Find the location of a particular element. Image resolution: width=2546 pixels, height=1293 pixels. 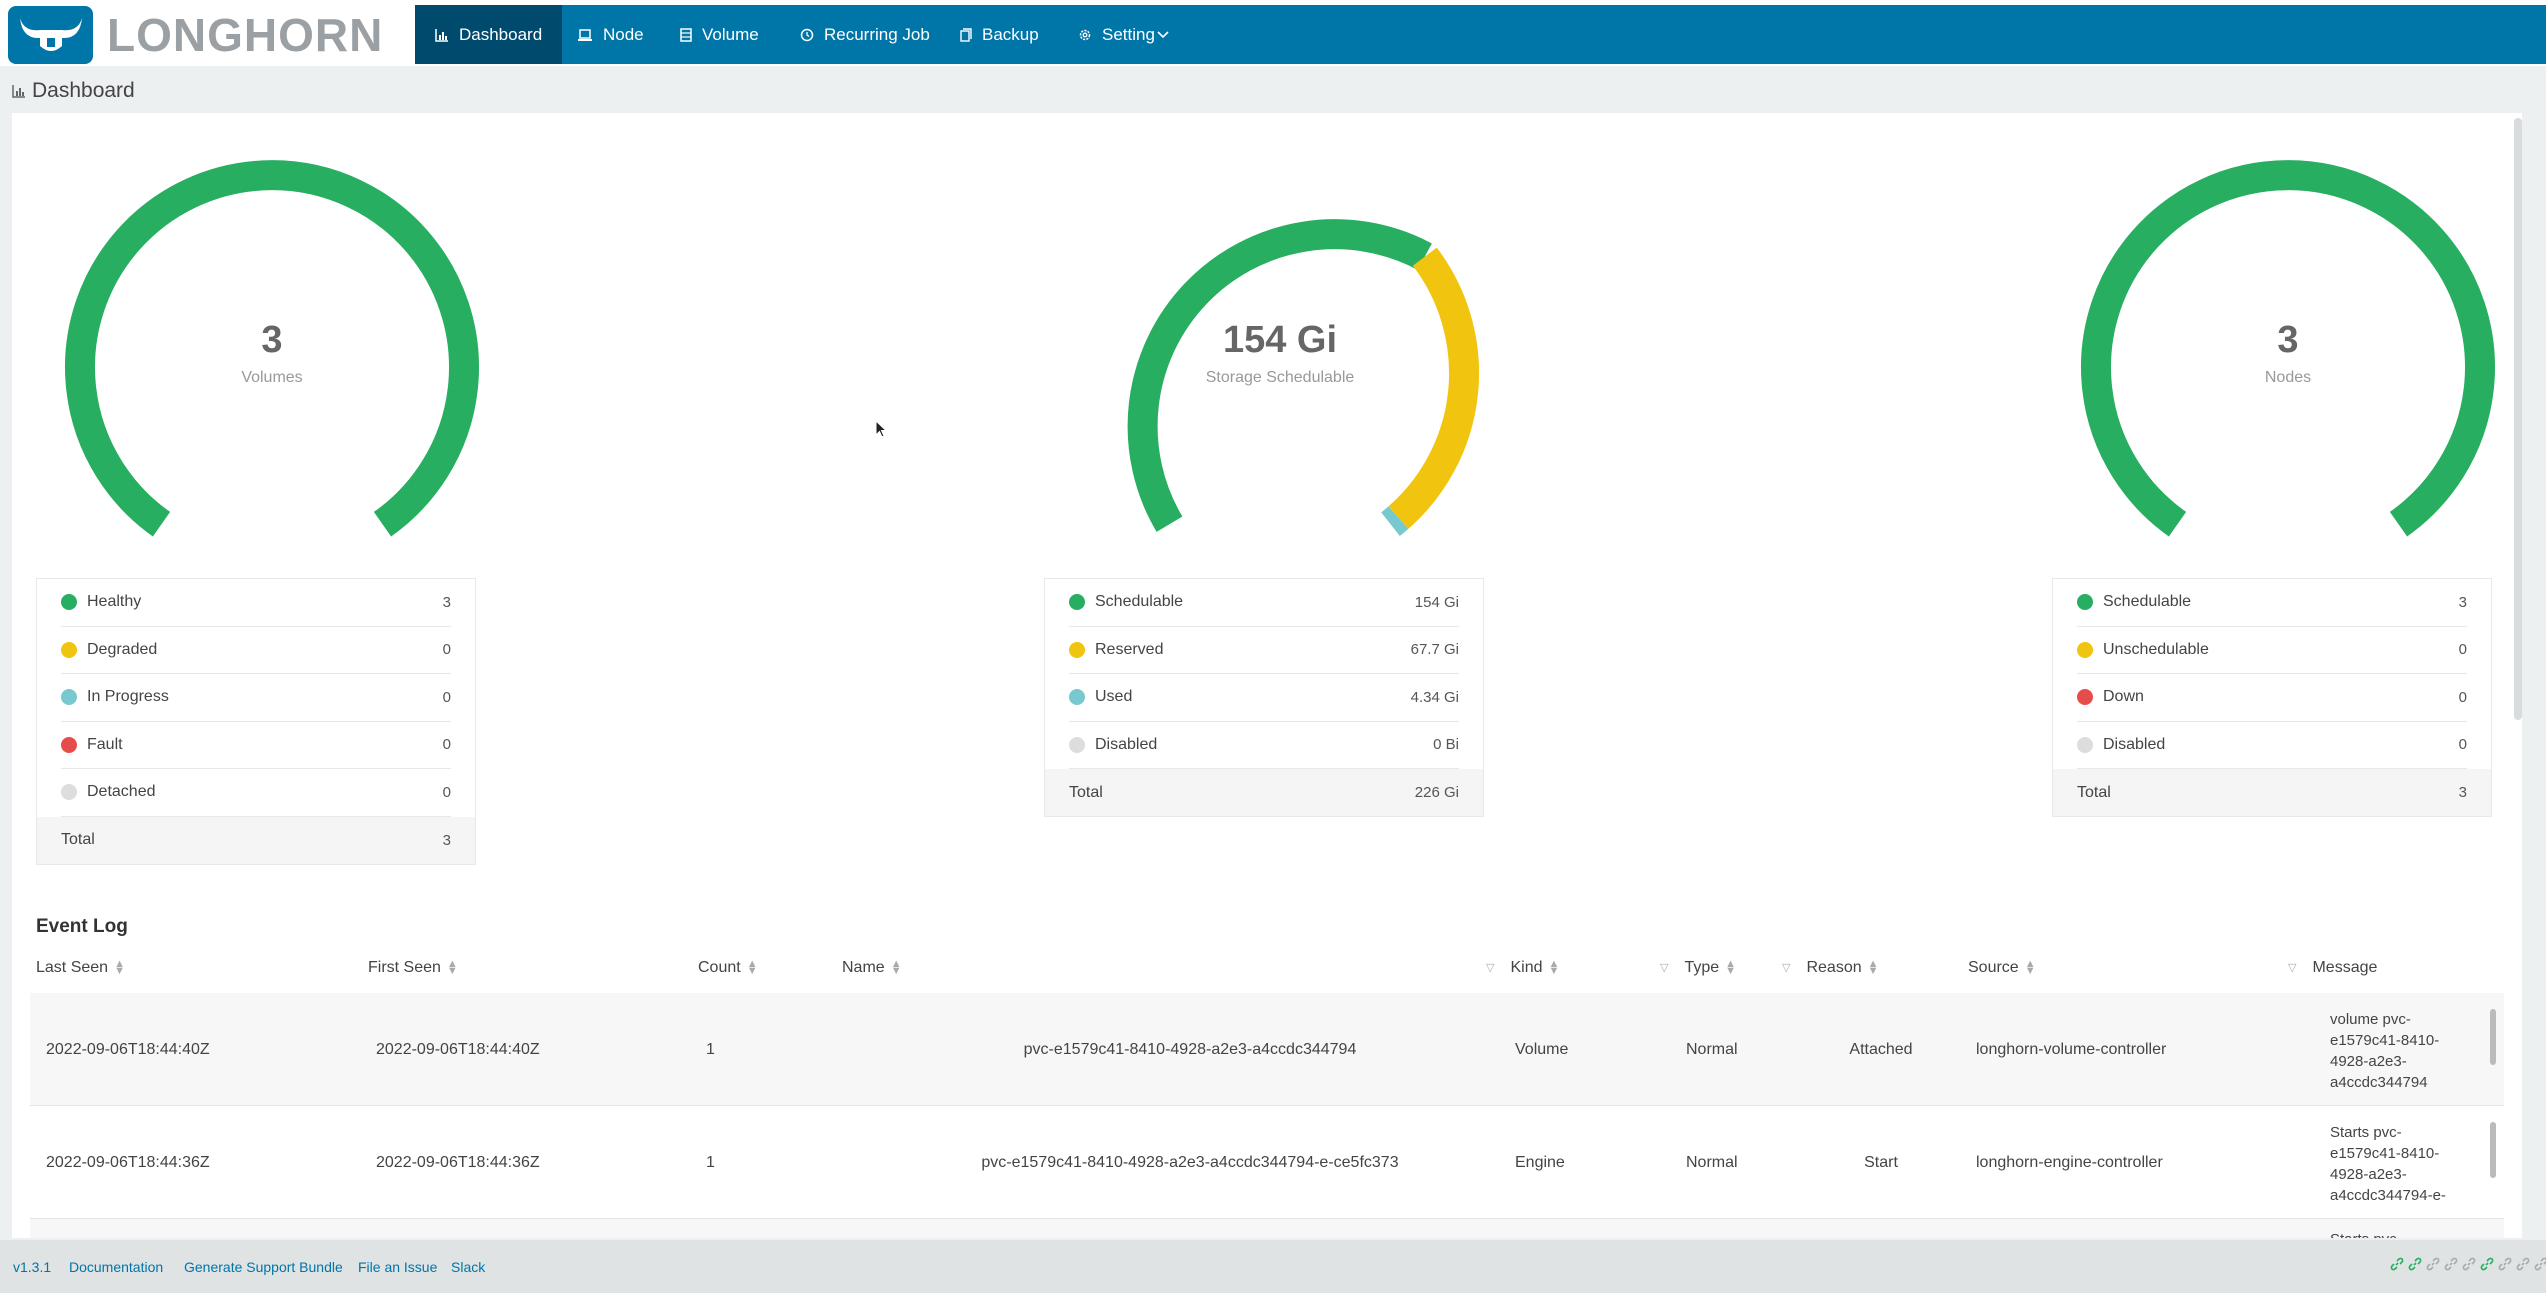

col-type: ▽ Type ▲ ▼ is located at coordinates (1698, 967).